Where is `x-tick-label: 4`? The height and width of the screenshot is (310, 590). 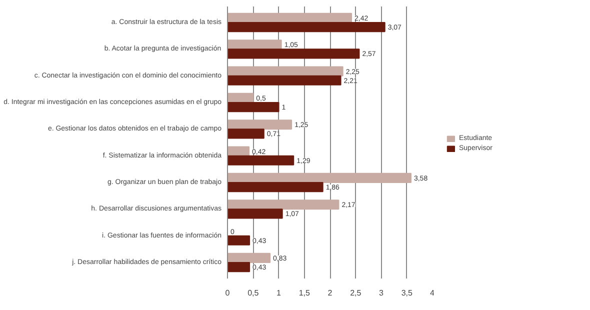
x-tick-label: 4 is located at coordinates (433, 293).